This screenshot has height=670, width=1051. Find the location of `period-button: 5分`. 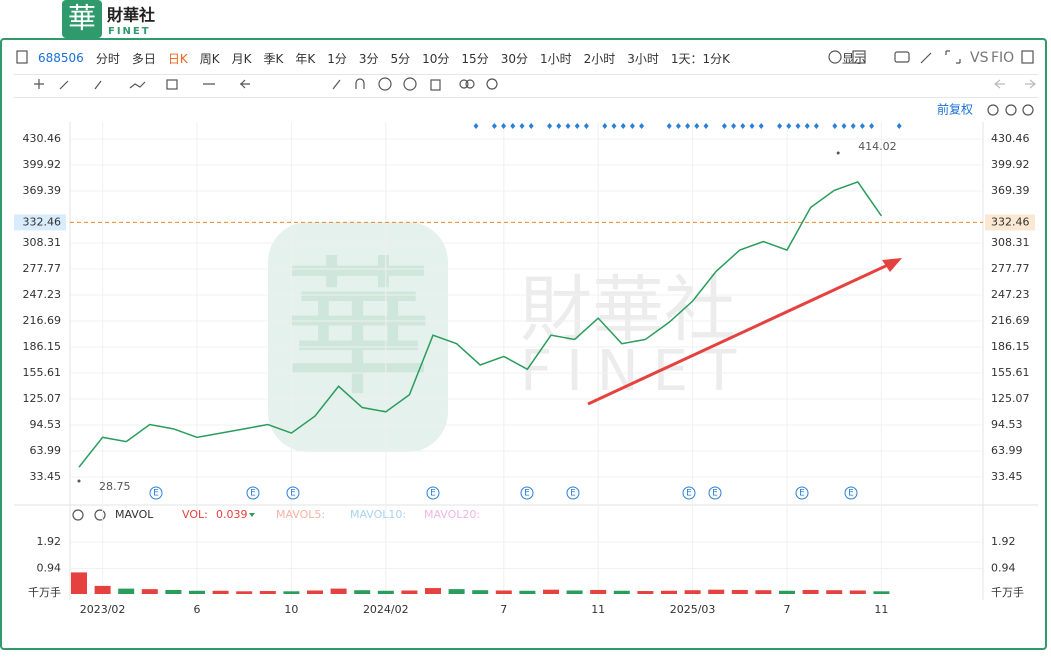

period-button: 5分 is located at coordinates (400, 58).